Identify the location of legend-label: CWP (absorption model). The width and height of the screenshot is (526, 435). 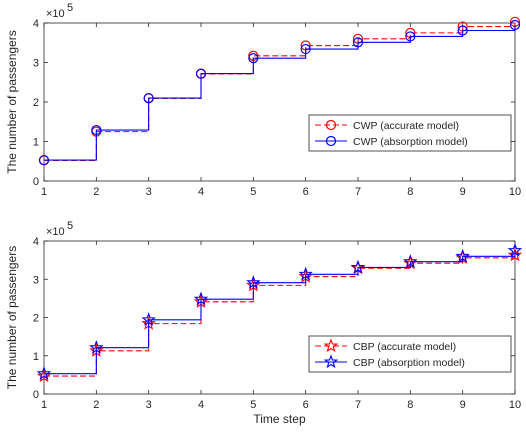
(410, 142).